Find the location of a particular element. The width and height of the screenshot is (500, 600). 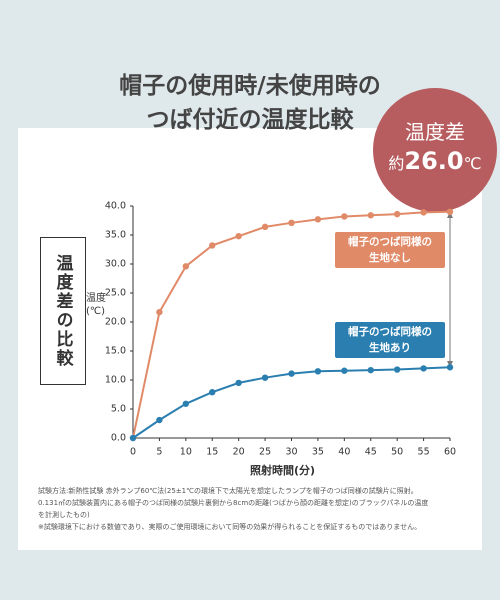

x-tick-label: 55 is located at coordinates (424, 452).